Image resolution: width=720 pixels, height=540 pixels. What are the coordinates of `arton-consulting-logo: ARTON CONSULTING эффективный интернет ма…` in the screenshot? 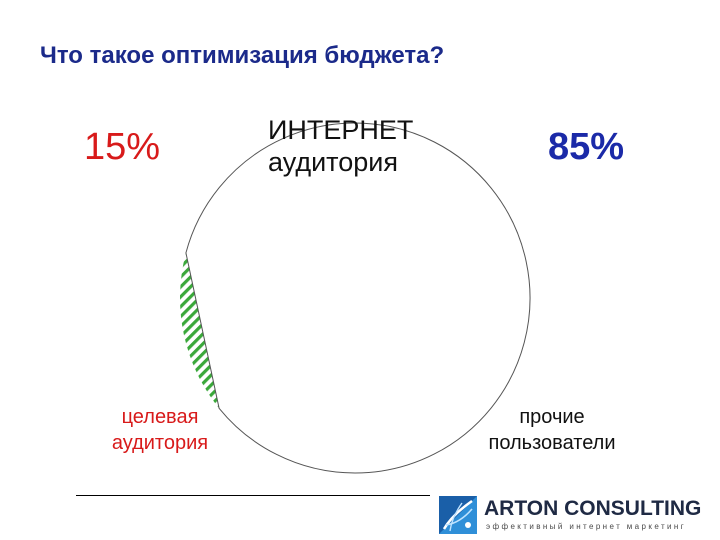 It's located at (573, 515).